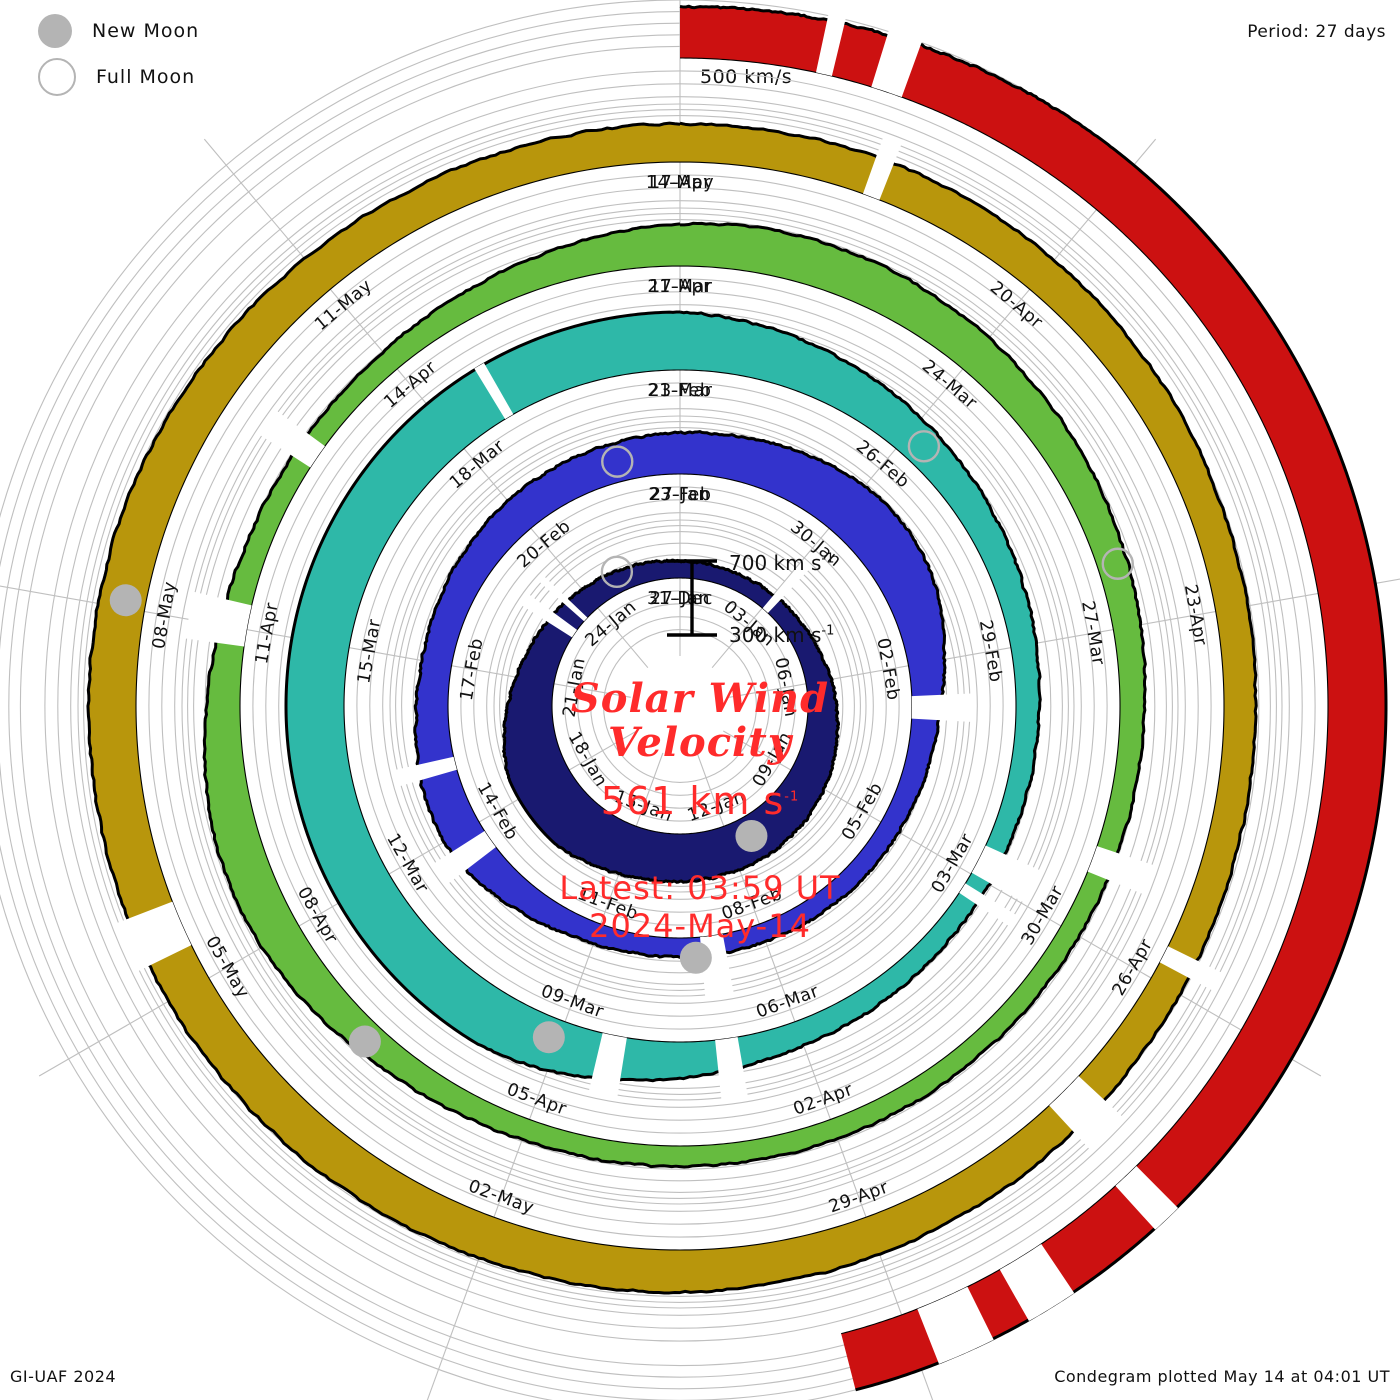 Image resolution: width=1400 pixels, height=1400 pixels. I want to click on date-label: 31-Dec, so click(680, 599).